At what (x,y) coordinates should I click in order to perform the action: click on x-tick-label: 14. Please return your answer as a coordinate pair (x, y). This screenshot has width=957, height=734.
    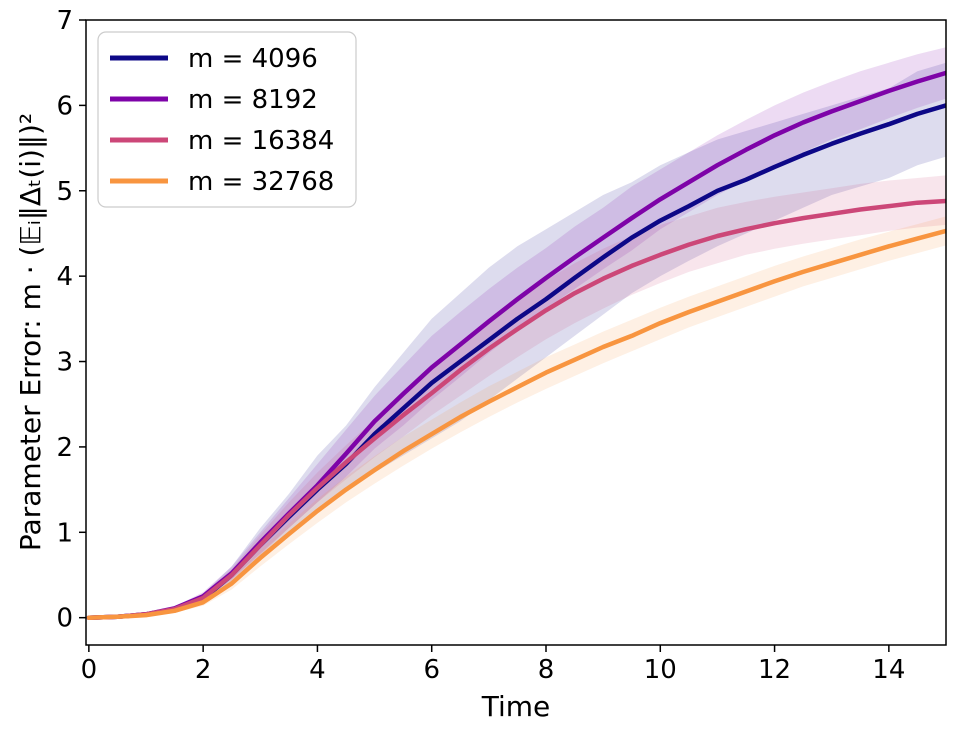
    Looking at the image, I should click on (888, 670).